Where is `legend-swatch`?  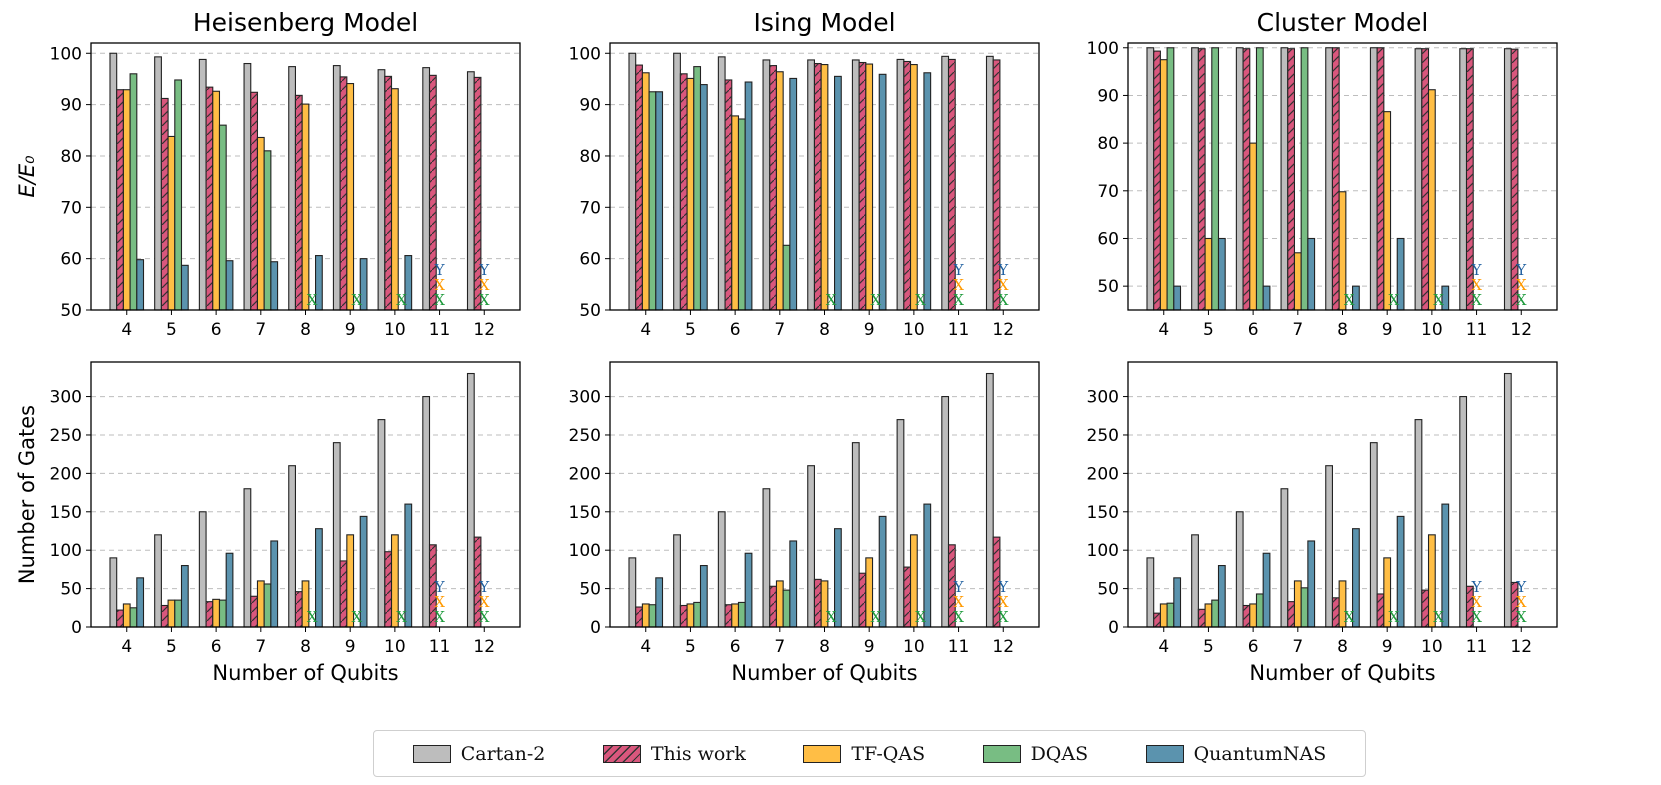
legend-swatch is located at coordinates (431, 753).